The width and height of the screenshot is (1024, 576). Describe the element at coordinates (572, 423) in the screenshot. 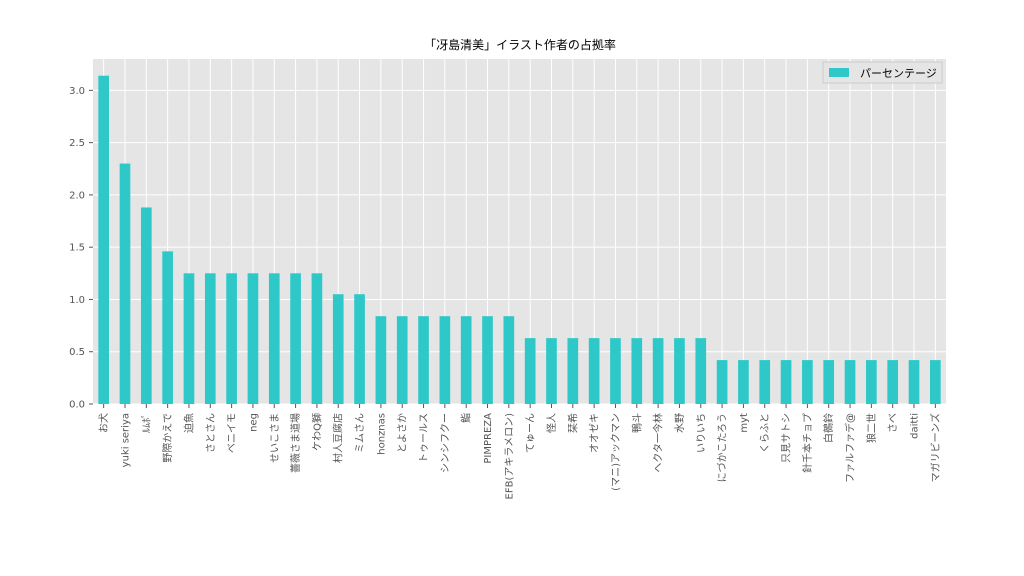

I see `x-tick-label: 栞希` at that location.